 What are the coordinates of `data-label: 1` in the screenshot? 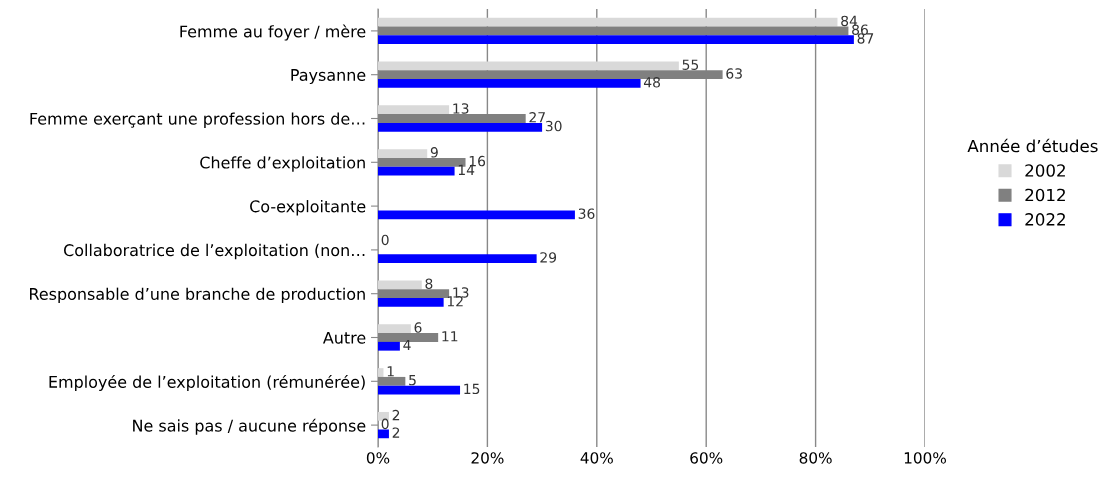 It's located at (390, 371).